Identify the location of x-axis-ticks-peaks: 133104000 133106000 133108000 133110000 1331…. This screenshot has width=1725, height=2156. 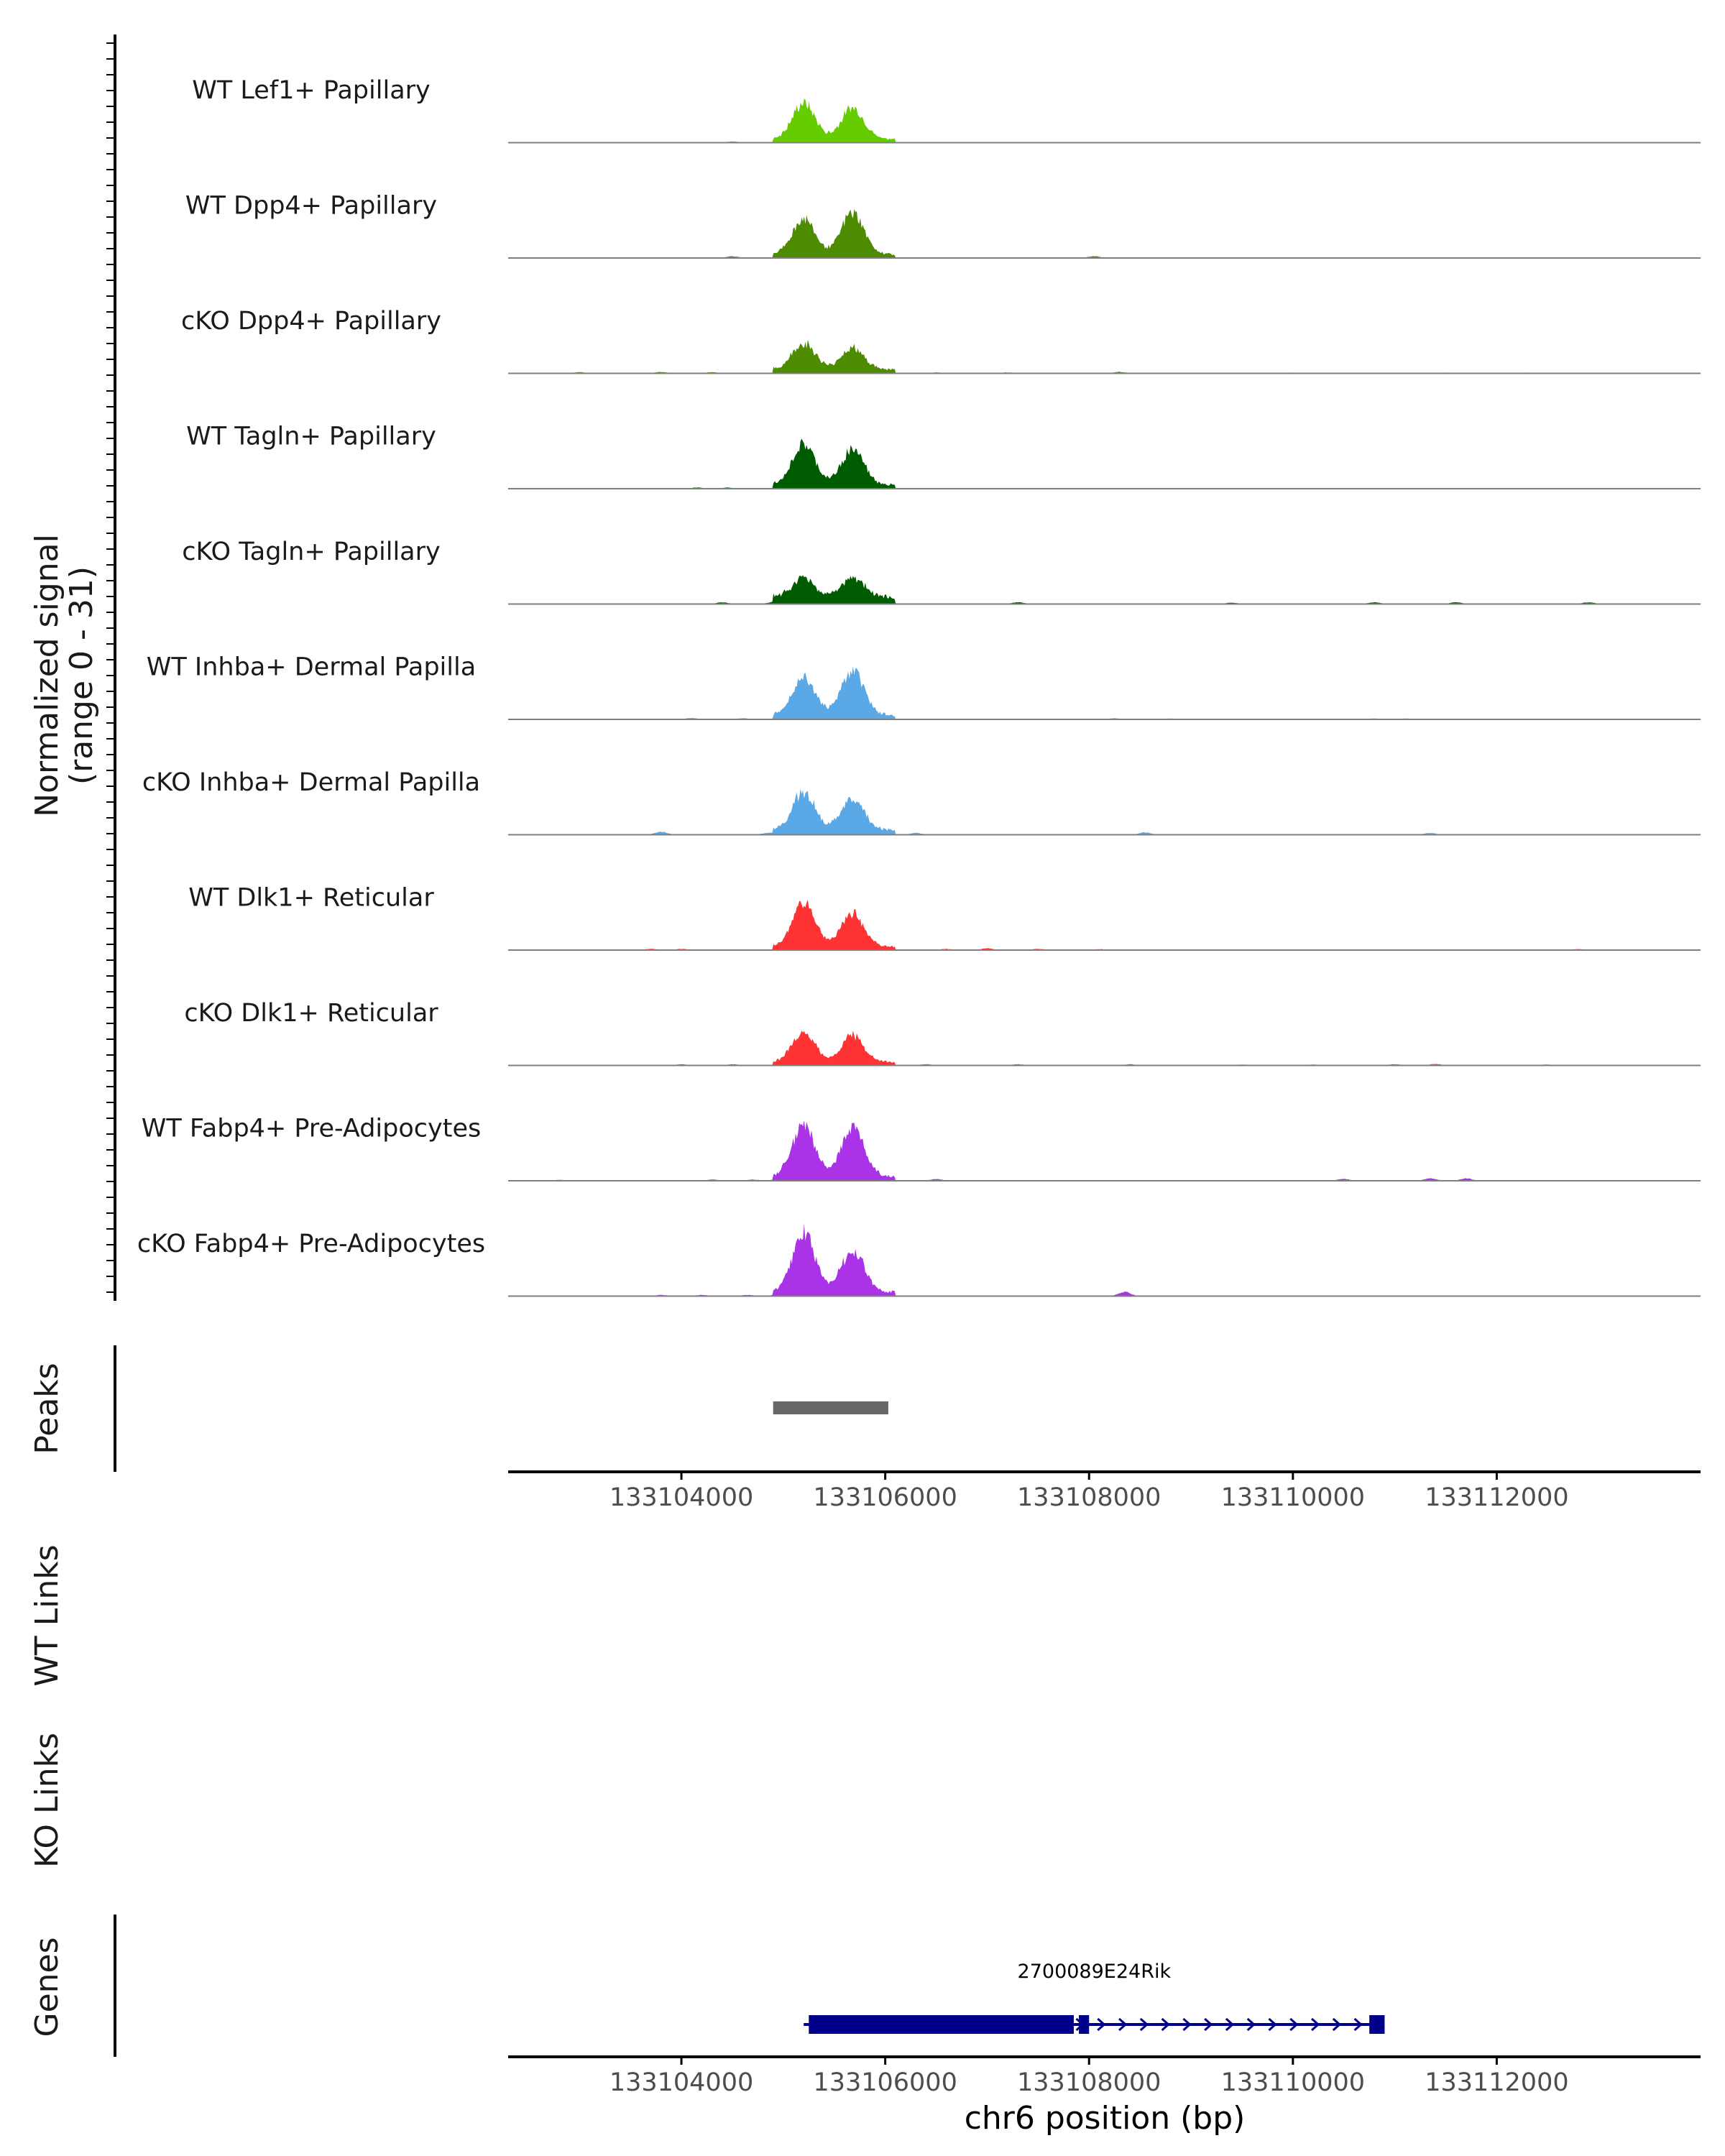
(1089, 1492).